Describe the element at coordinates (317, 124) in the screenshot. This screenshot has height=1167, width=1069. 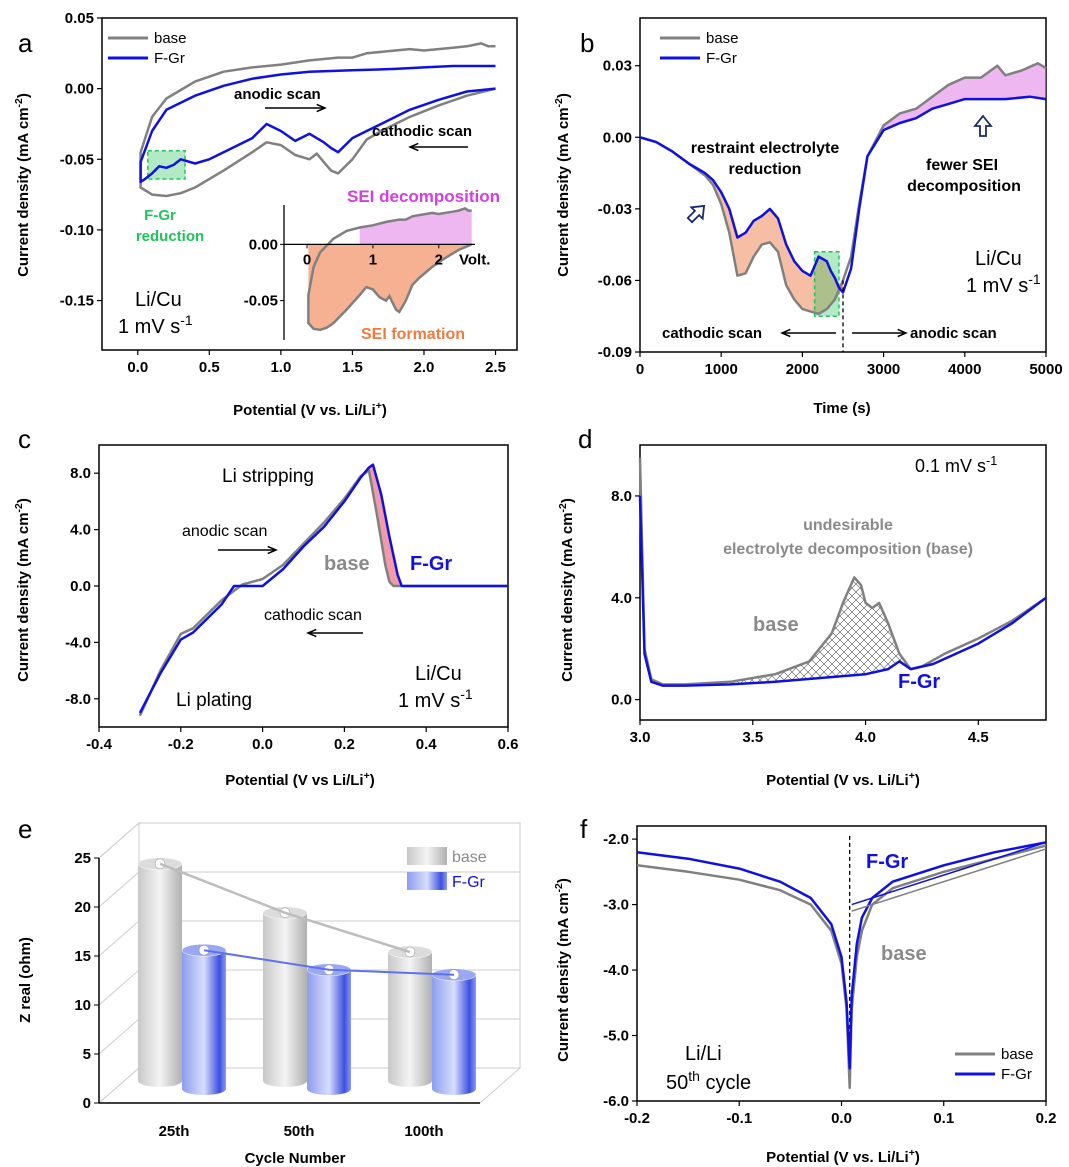
I see `panel-a-fgr-line` at that location.